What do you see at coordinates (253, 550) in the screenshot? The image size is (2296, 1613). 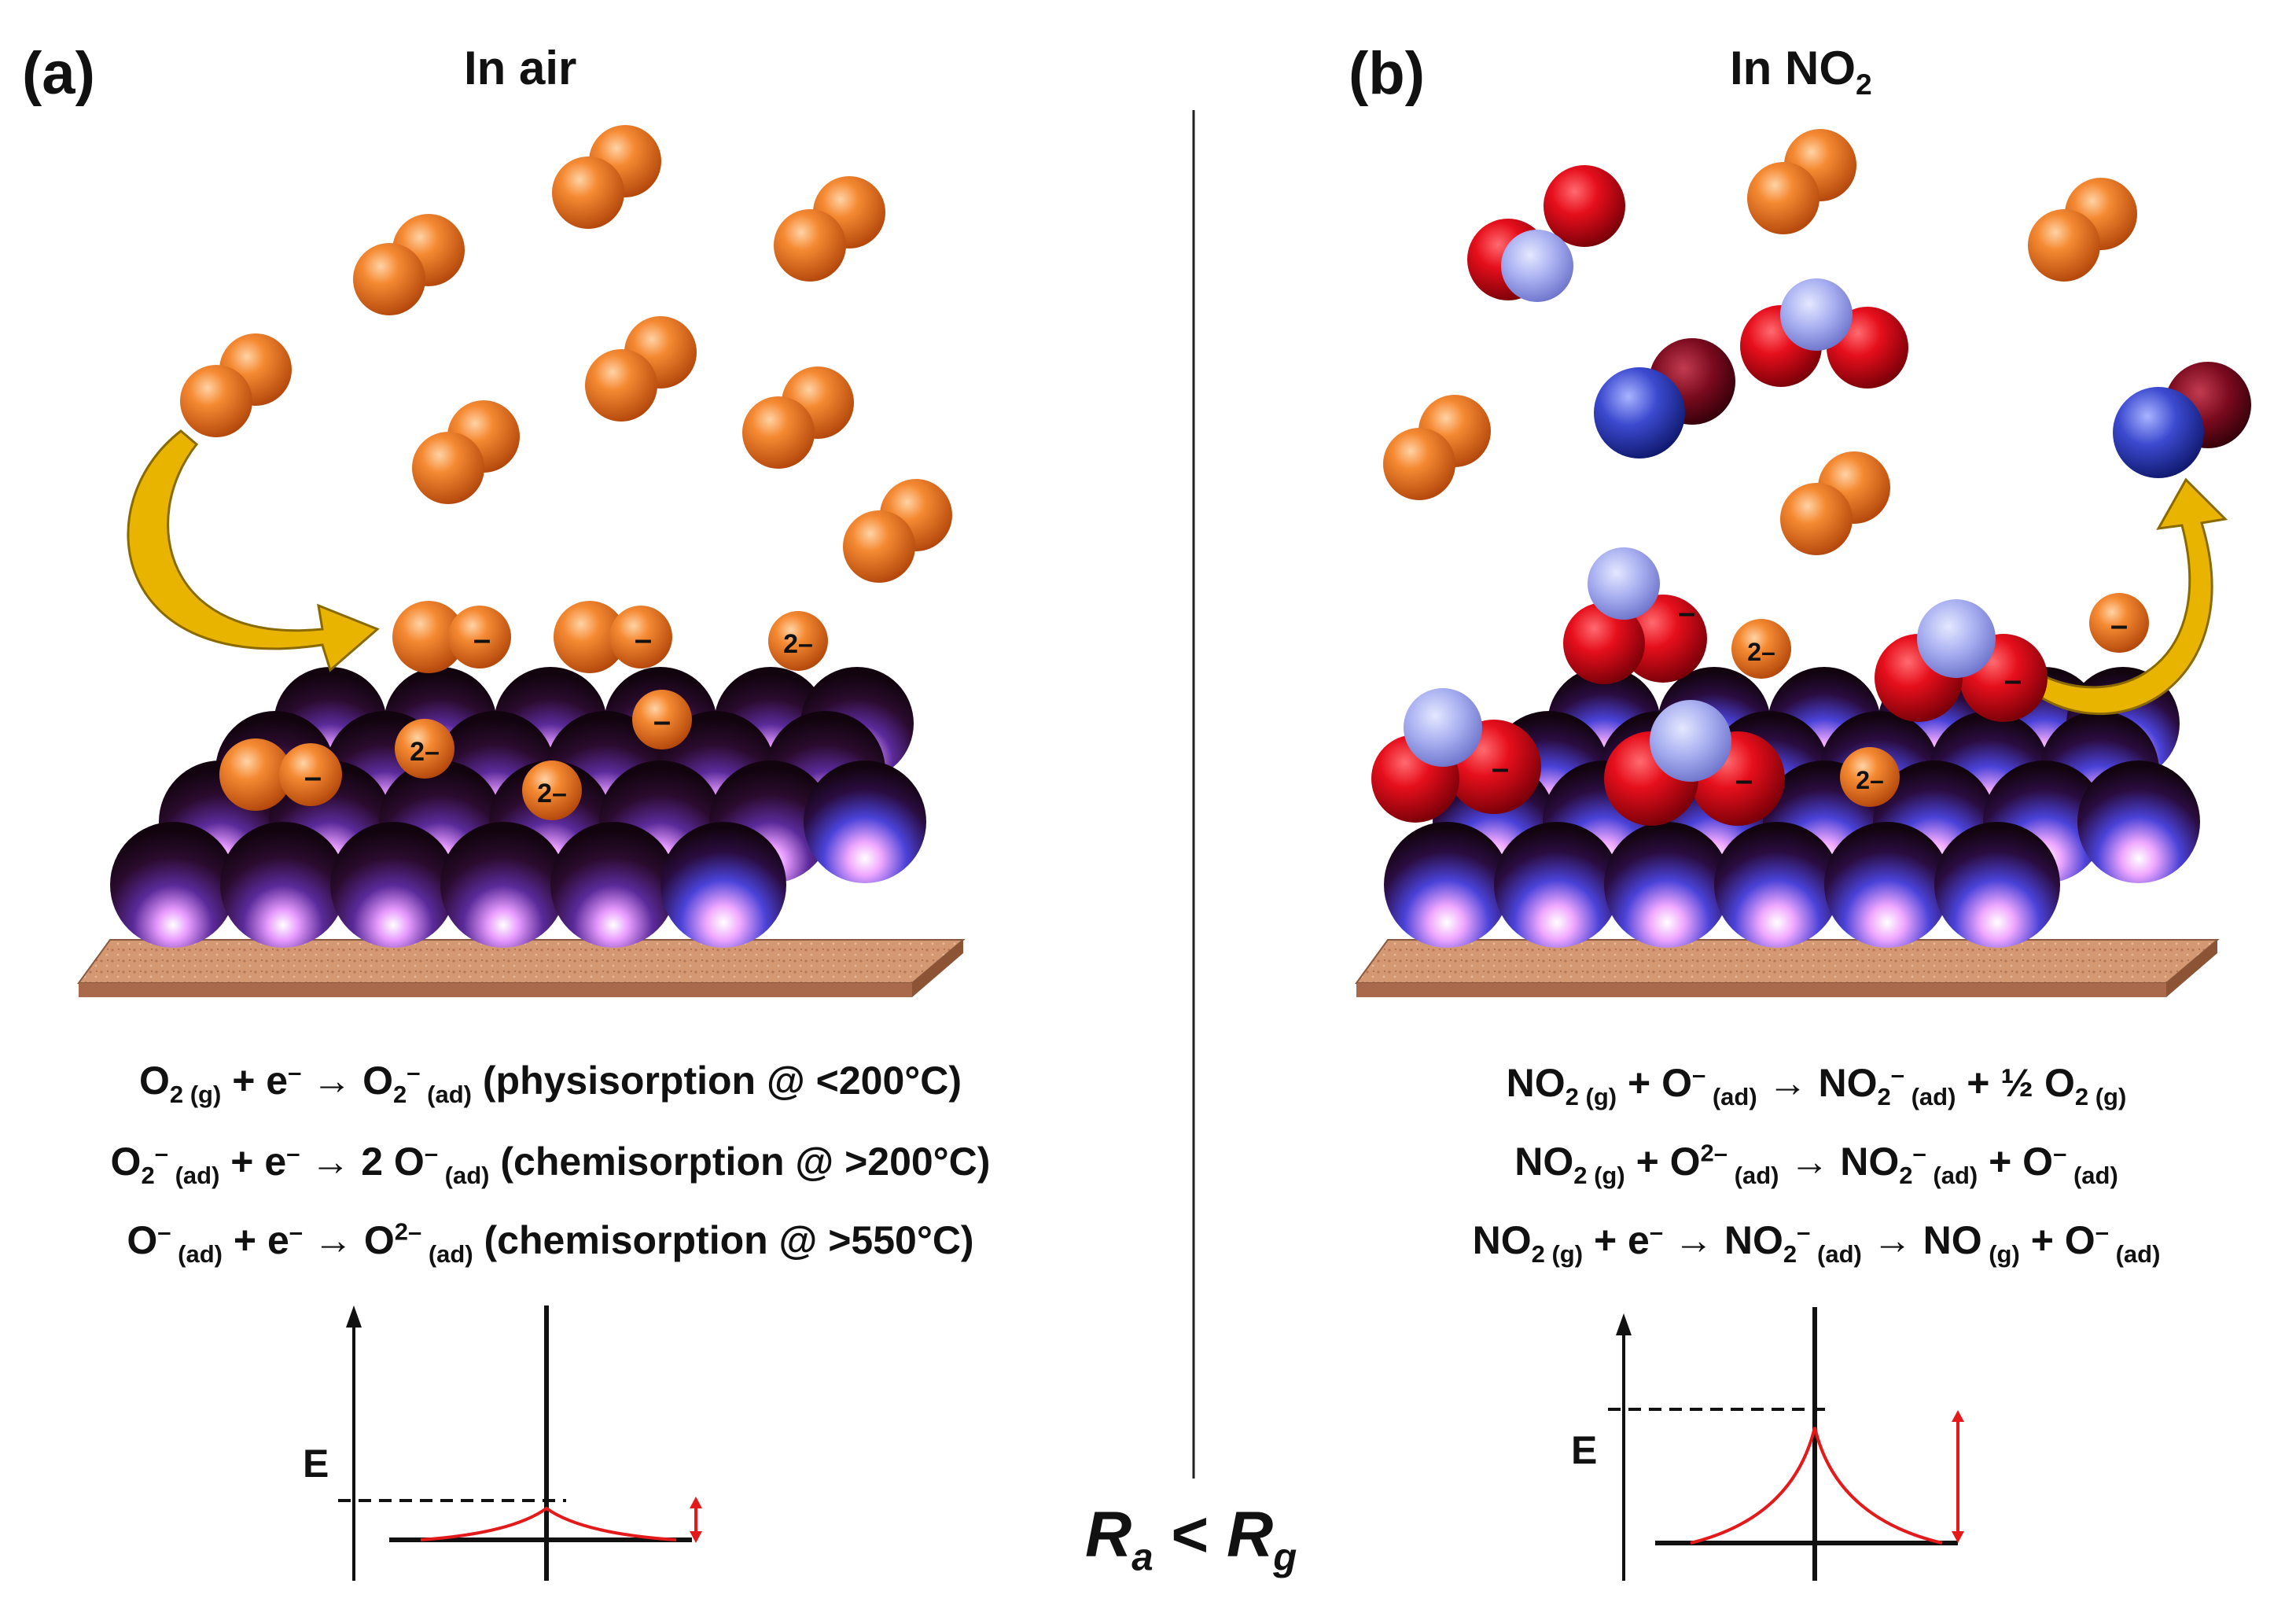 I see `adsorption-arrow-a` at bounding box center [253, 550].